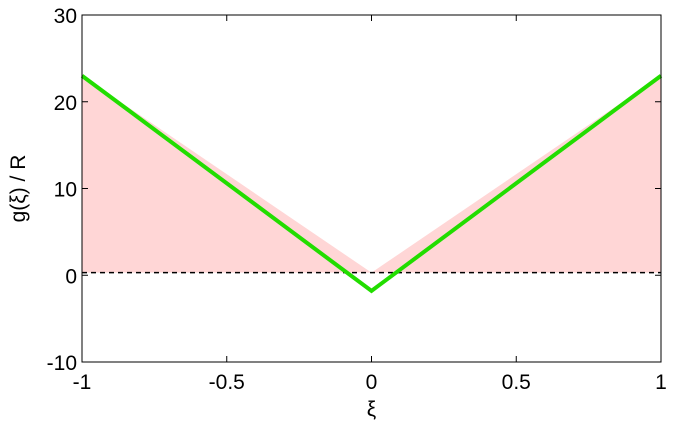 The width and height of the screenshot is (675, 429). I want to click on x-tick-label: 0, so click(372, 382).